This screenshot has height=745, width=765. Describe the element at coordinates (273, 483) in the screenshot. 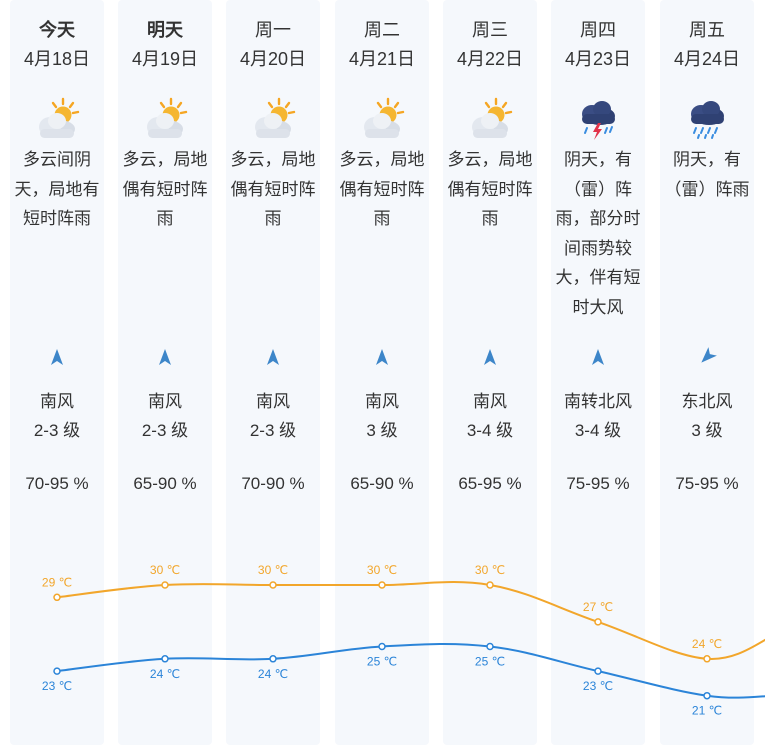

I see `humidity-range: 70-90 %` at that location.